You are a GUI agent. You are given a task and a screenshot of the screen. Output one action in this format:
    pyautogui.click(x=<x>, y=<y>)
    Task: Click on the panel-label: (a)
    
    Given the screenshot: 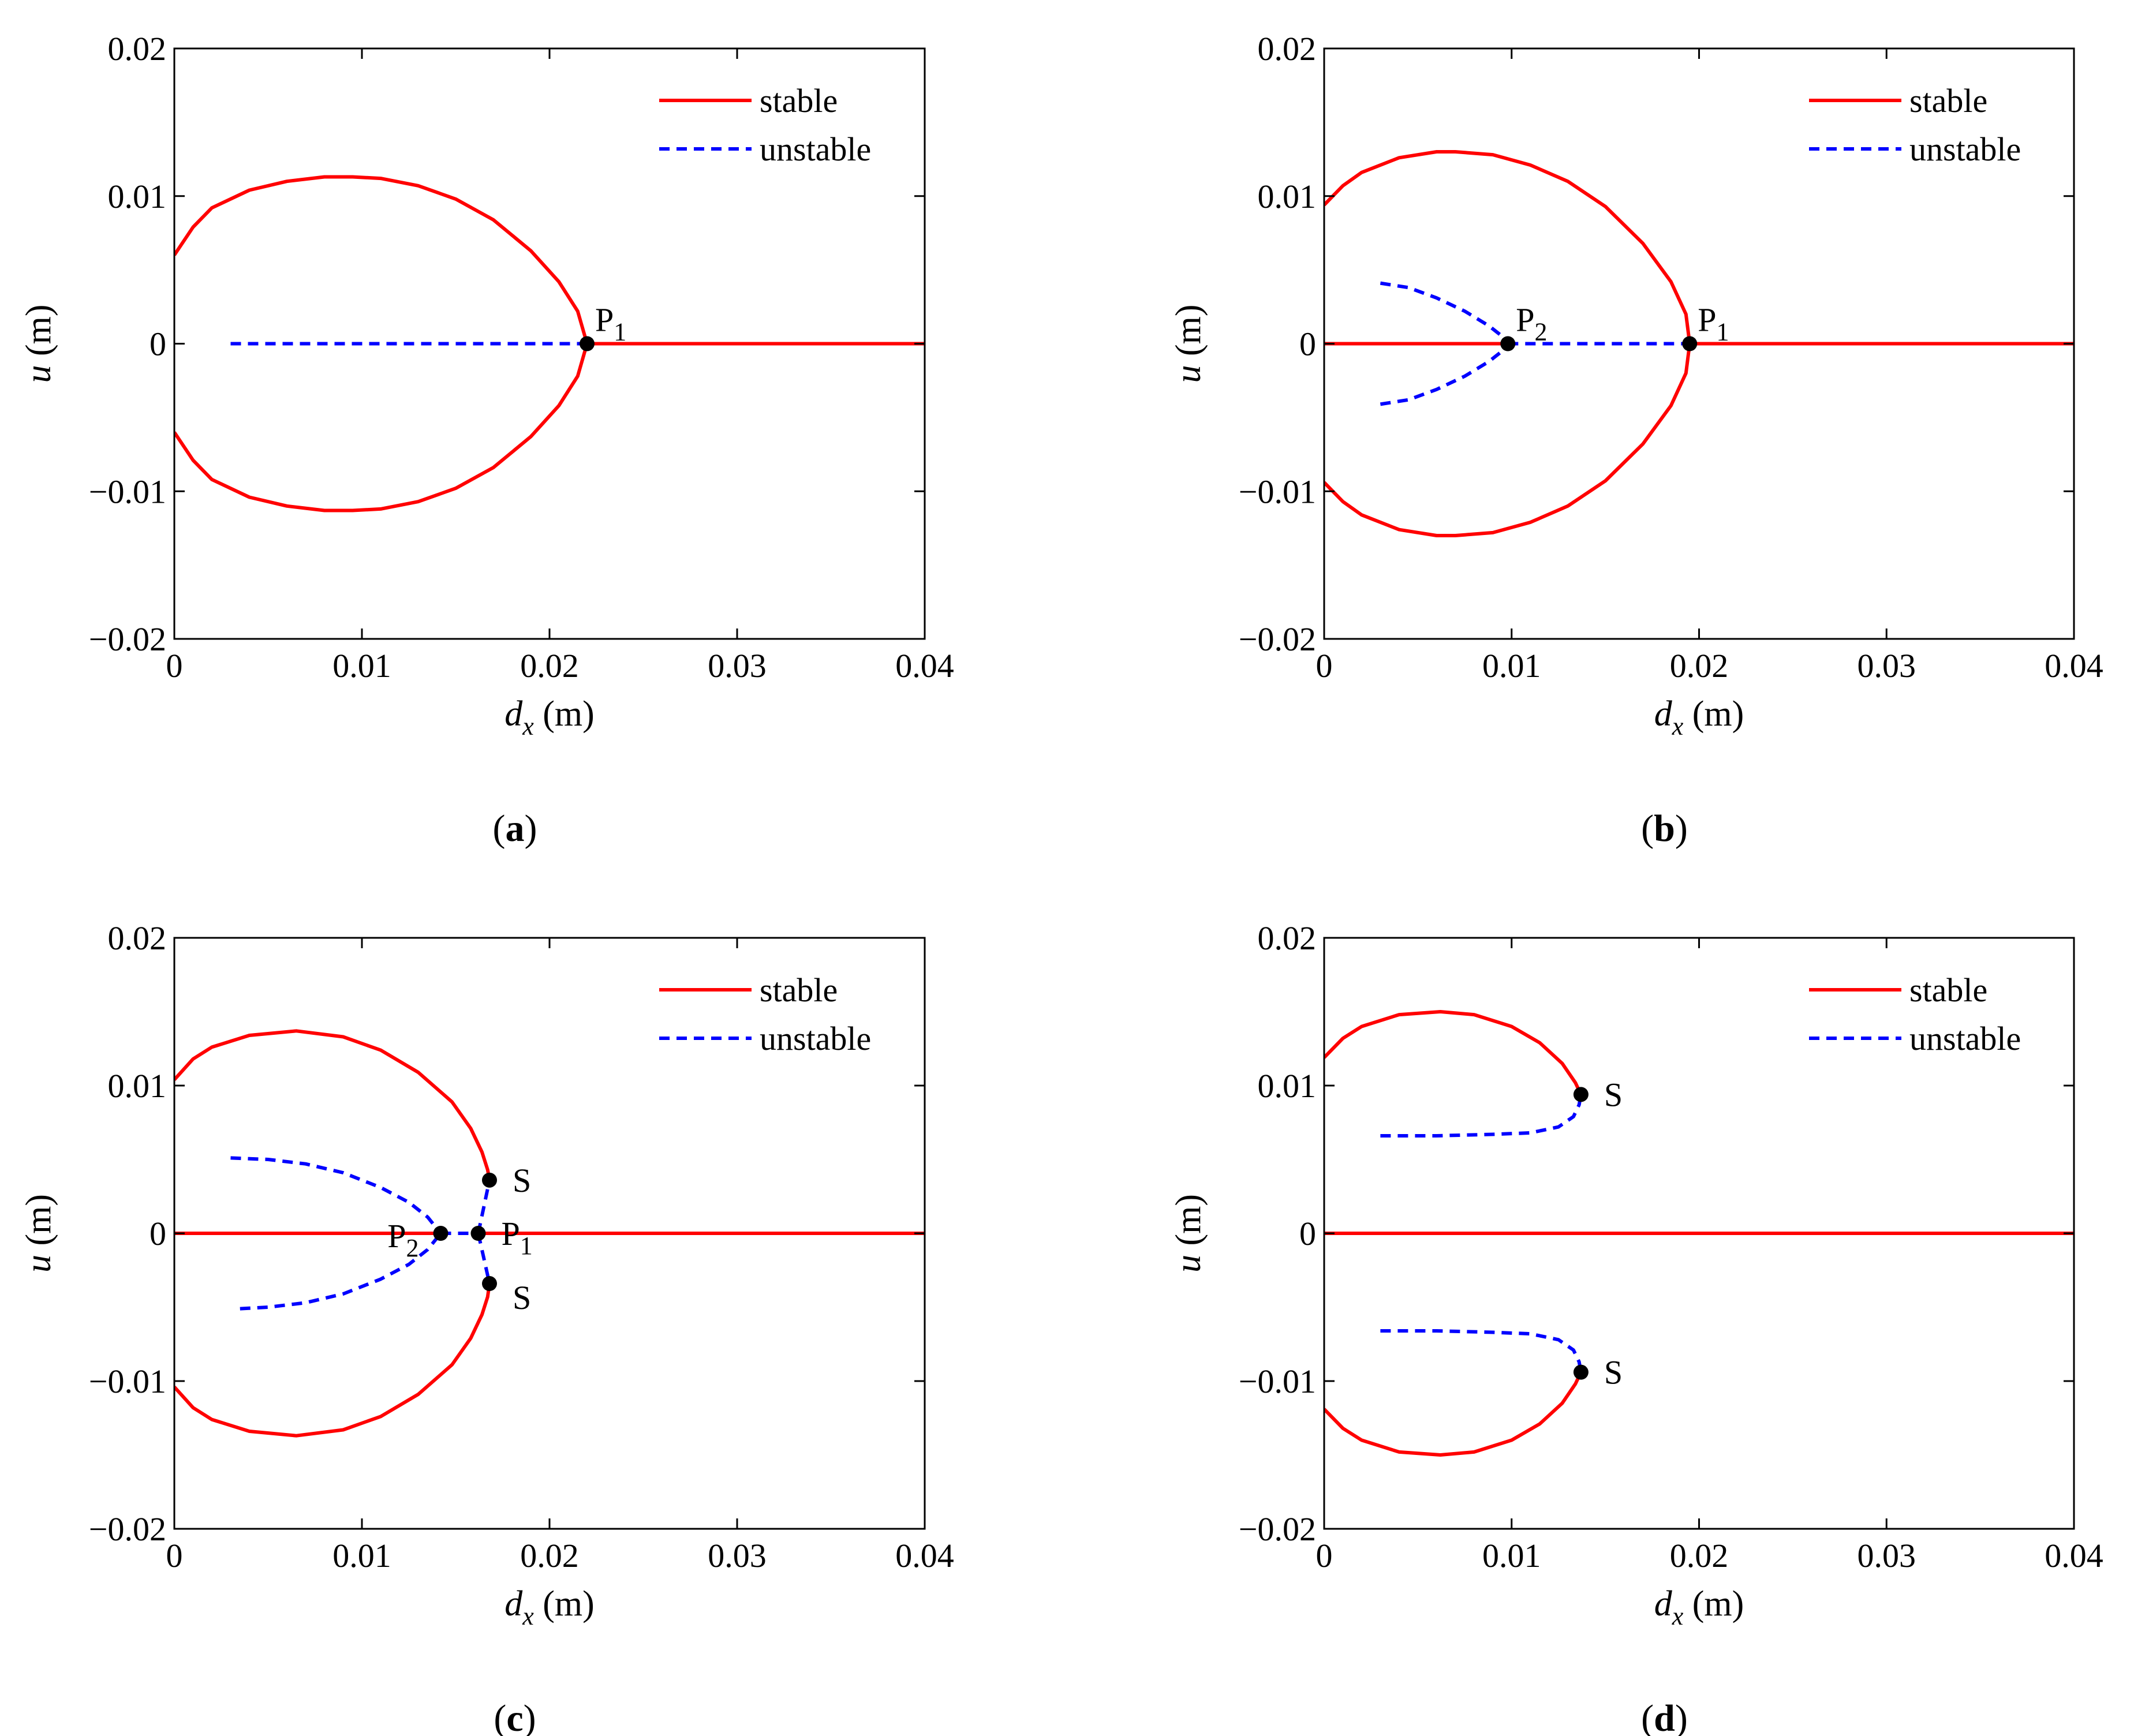 What is the action you would take?
    pyautogui.click(x=515, y=828)
    